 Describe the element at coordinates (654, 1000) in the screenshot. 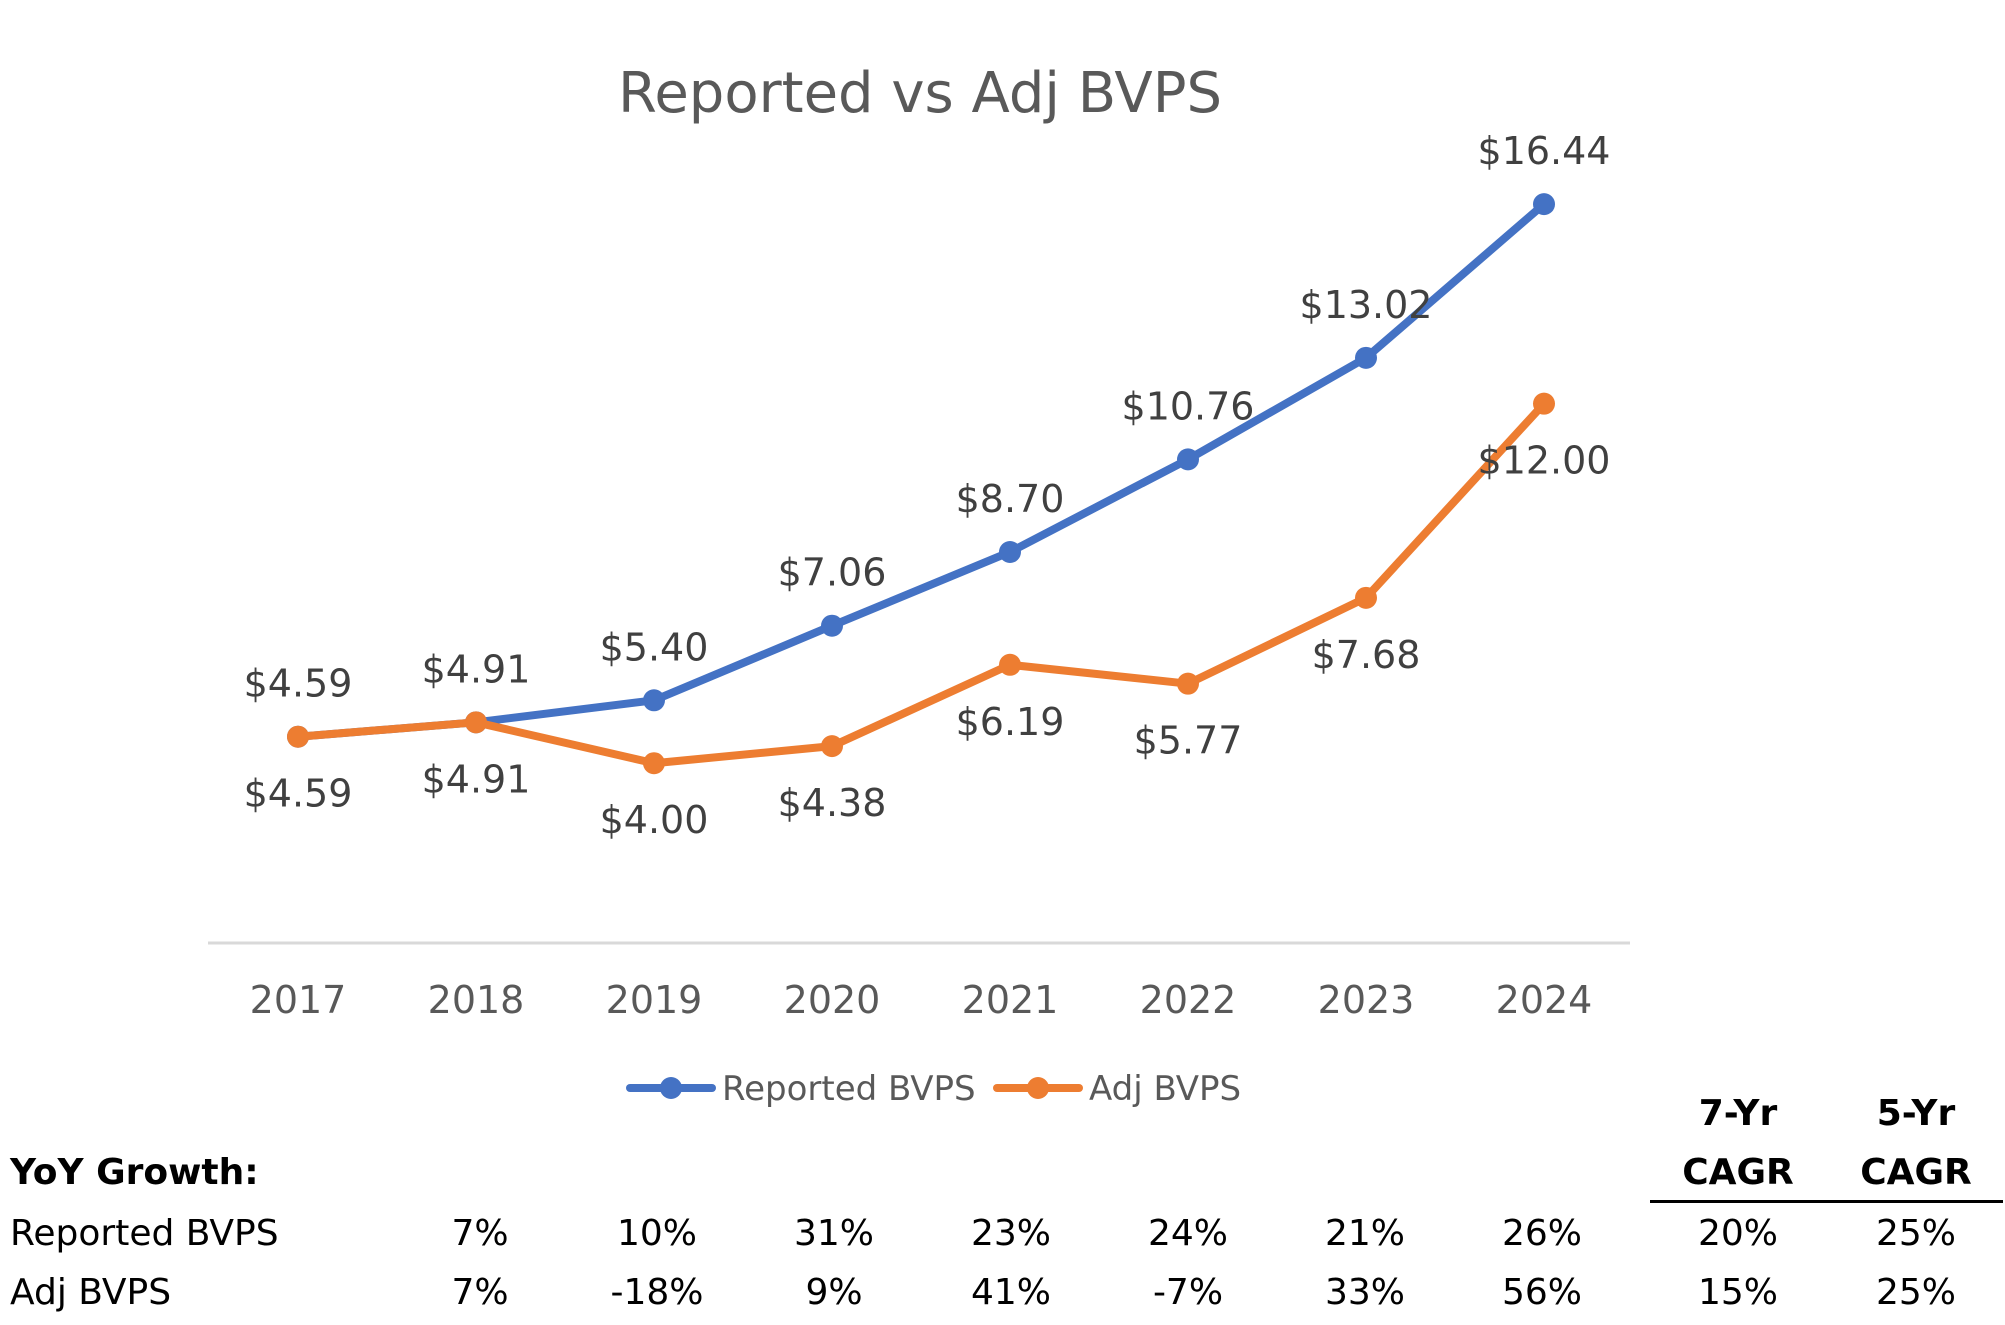

I see `x-tick-label: 2019` at that location.